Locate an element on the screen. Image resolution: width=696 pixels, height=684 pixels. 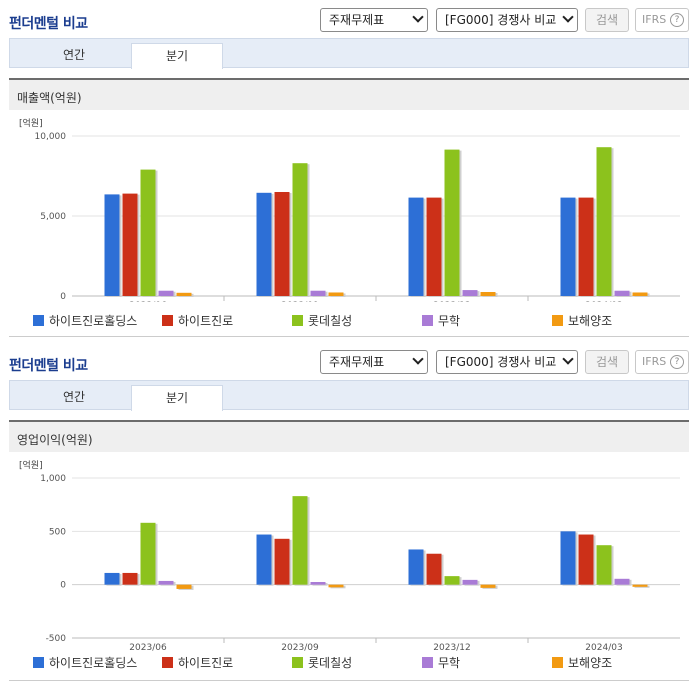
compare-select-value: [FG000] 경쟁사 비교 is located at coordinates (501, 20).